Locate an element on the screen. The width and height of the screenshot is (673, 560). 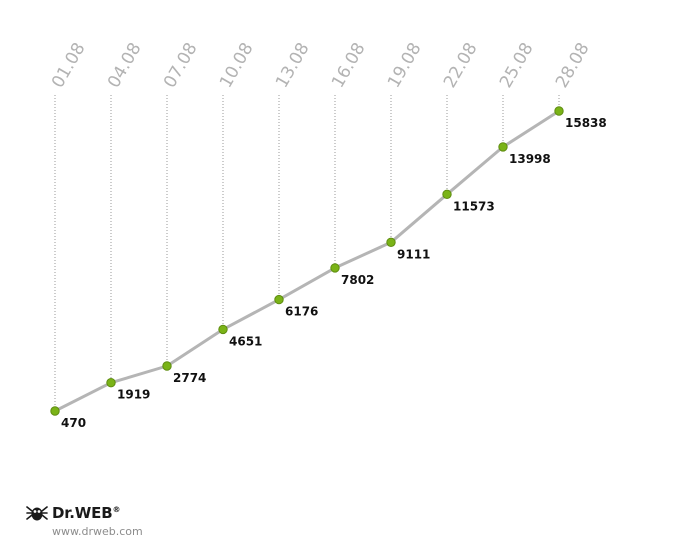
x-tick-label: 22.08 is located at coordinates (461, 65).